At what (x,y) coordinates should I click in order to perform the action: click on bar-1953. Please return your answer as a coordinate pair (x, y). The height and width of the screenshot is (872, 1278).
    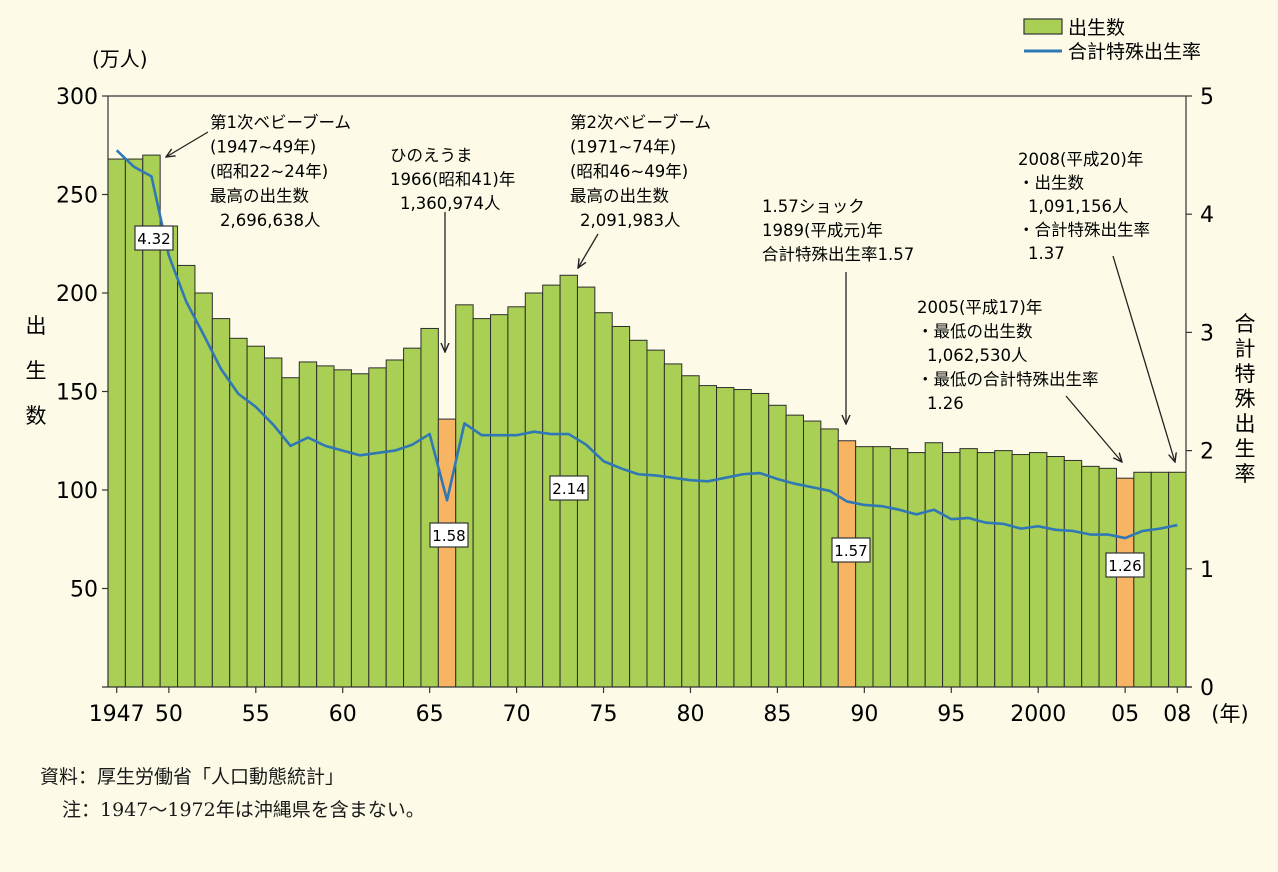
    Looking at the image, I should click on (221, 503).